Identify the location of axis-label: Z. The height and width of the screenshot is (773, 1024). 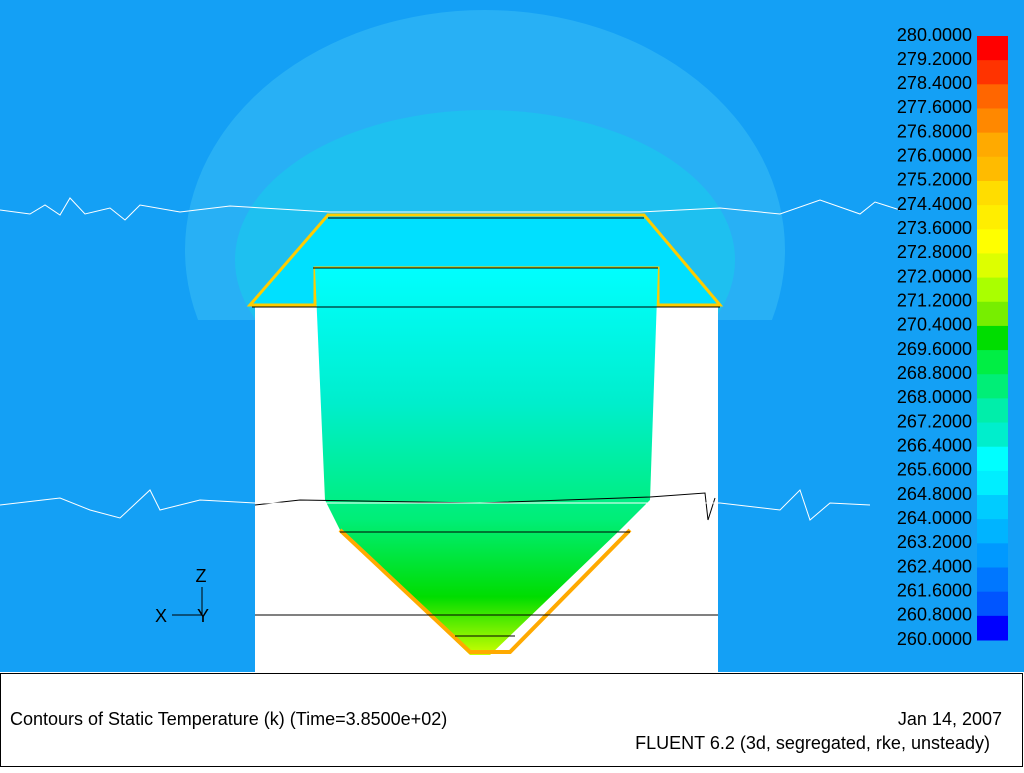
(201, 576).